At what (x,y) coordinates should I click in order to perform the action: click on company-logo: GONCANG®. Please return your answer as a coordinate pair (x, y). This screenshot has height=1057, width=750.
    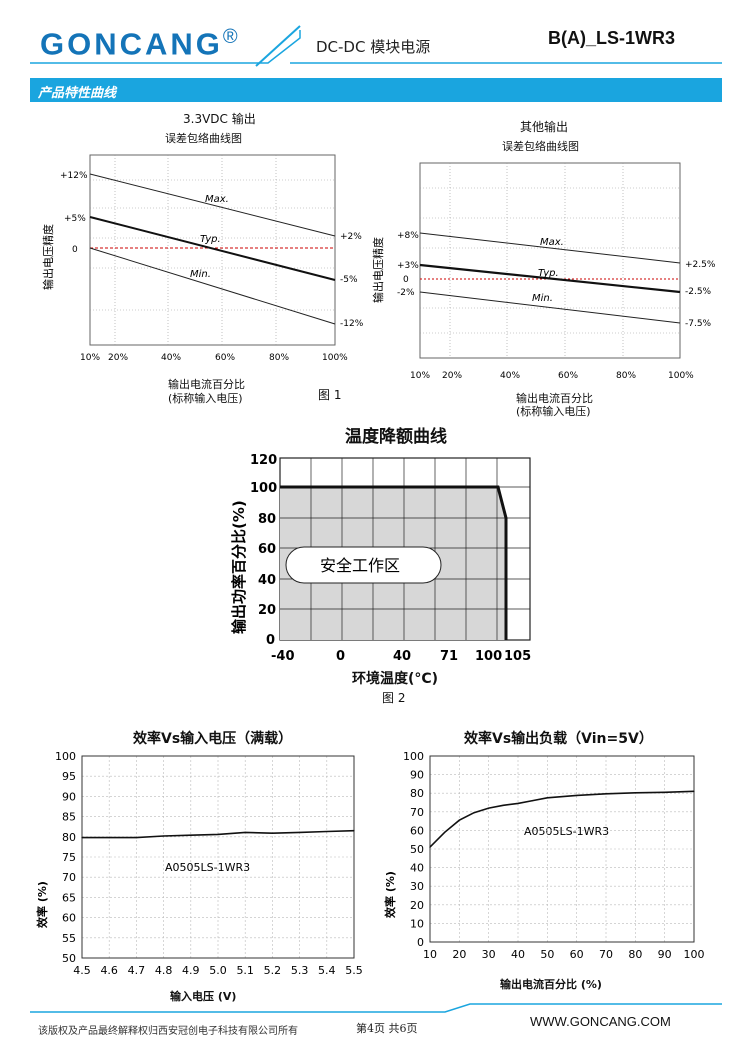
    Looking at the image, I should click on (139, 44).